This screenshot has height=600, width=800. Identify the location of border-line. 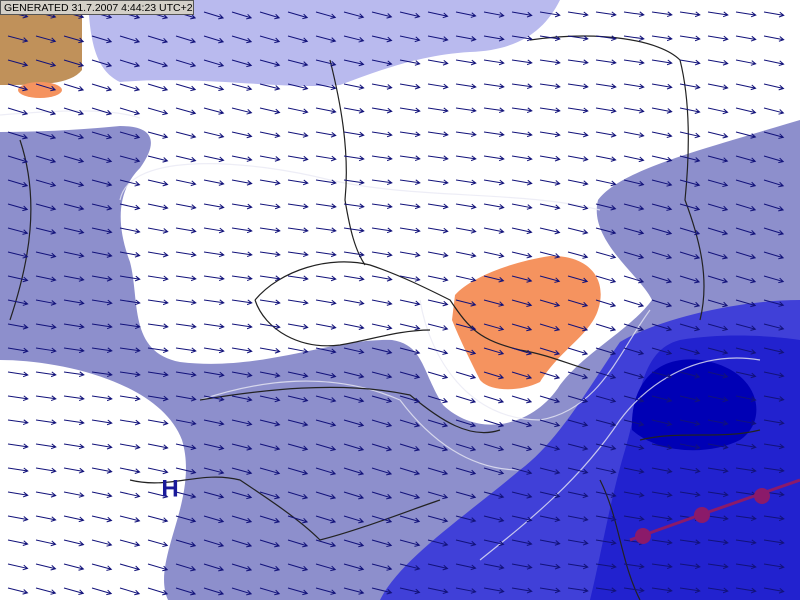
(350, 410).